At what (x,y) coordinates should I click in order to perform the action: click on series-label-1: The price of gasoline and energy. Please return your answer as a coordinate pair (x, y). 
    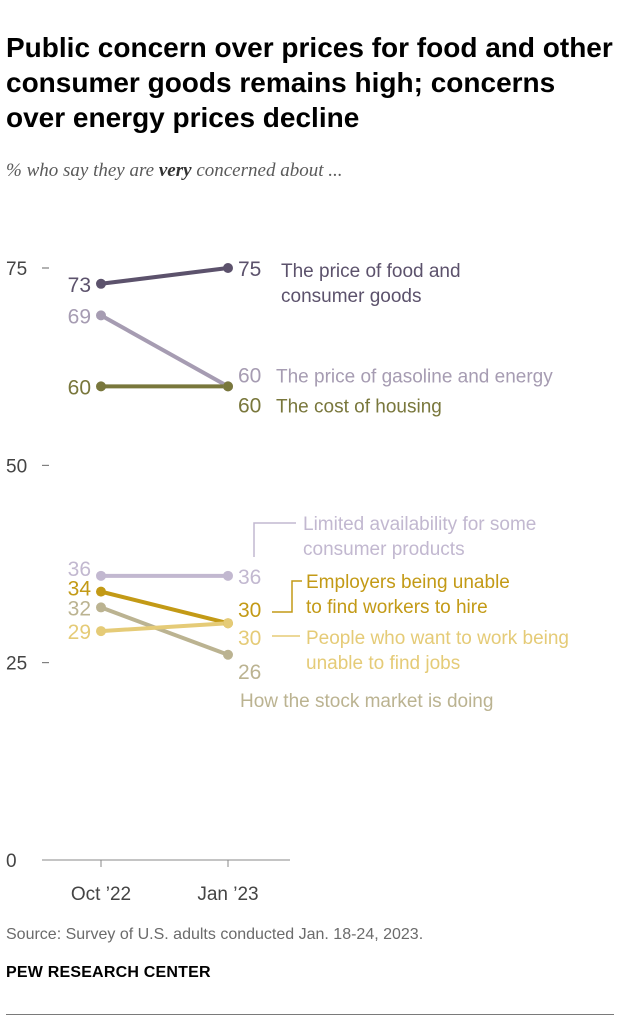
    Looking at the image, I should click on (414, 376).